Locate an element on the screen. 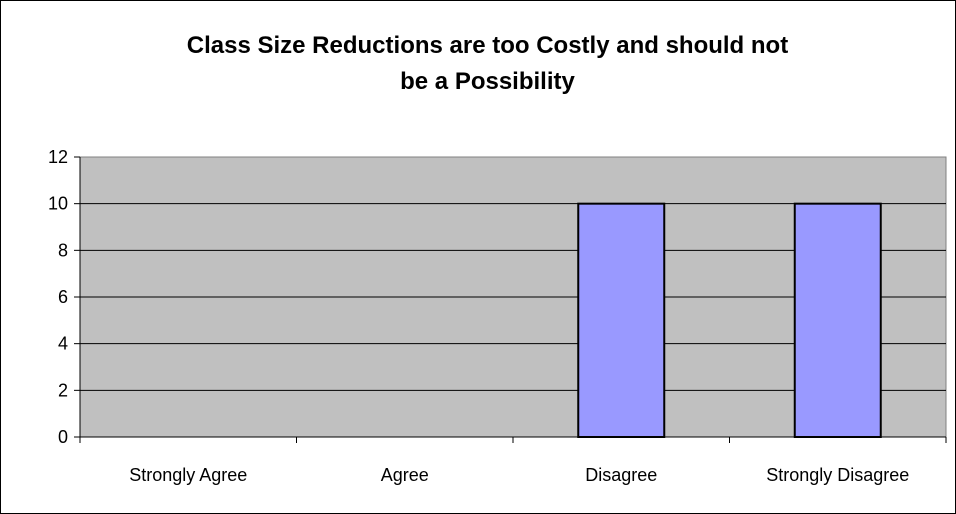  bars is located at coordinates (729, 320).